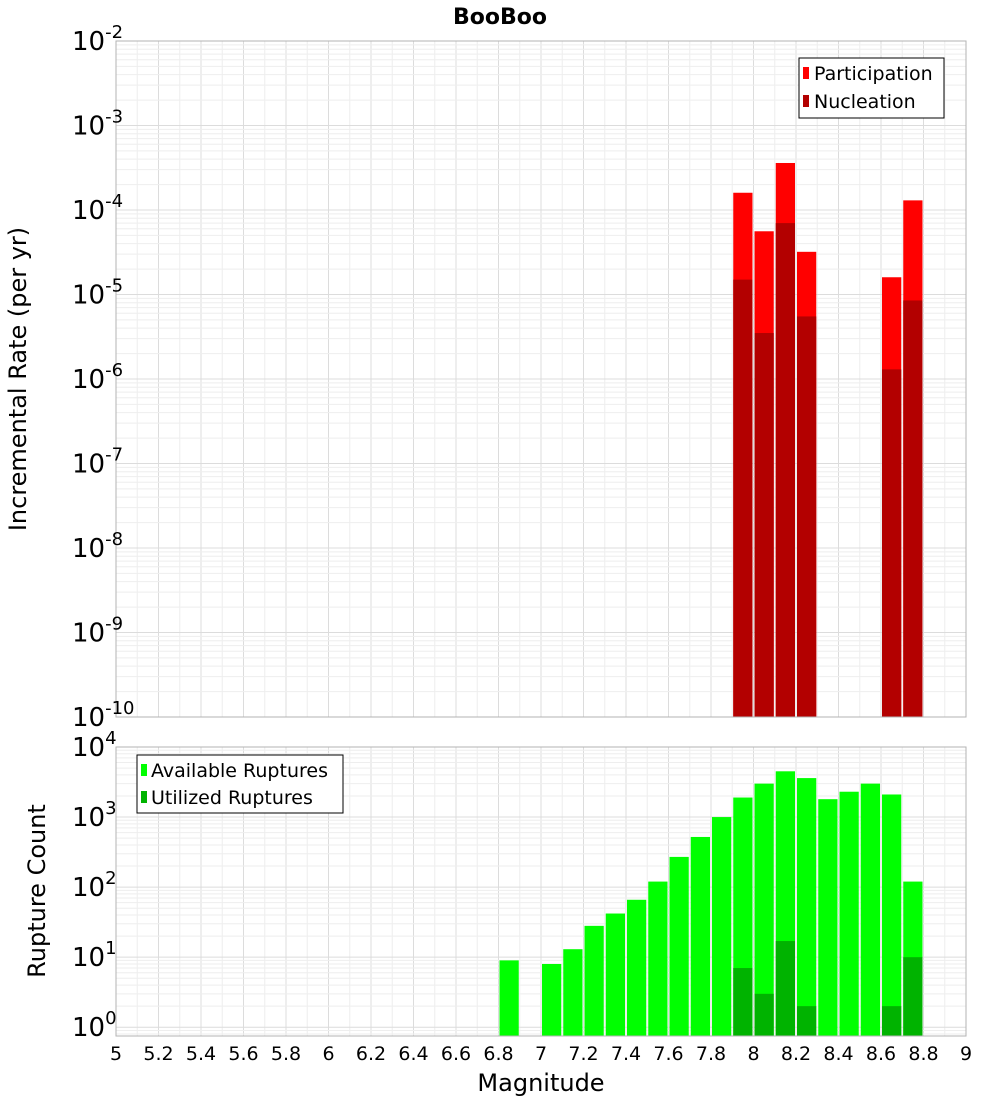  What do you see at coordinates (97, 293) in the screenshot?
I see `y-tick-label: 10⁻⁵` at bounding box center [97, 293].